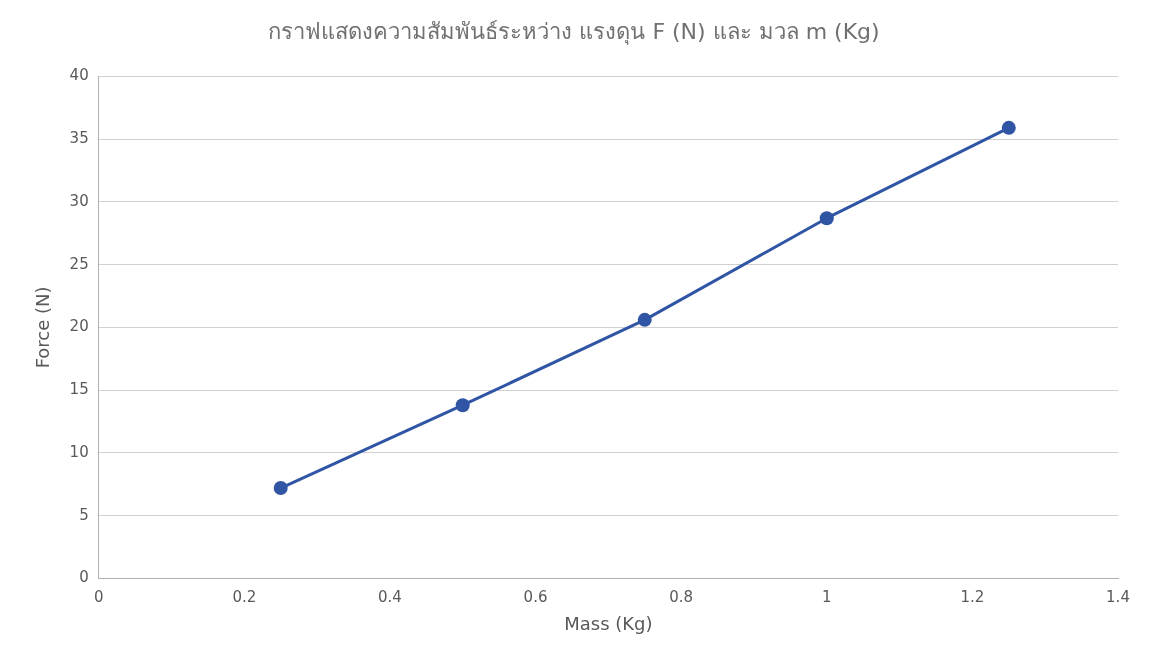 The width and height of the screenshot is (1158, 660). What do you see at coordinates (574, 31) in the screenshot?
I see `chart-title: กราฟแสดงความสัมพันธ์ระหว่าง แรงดุน F (N) และ มวล m (Kg)` at bounding box center [574, 31].